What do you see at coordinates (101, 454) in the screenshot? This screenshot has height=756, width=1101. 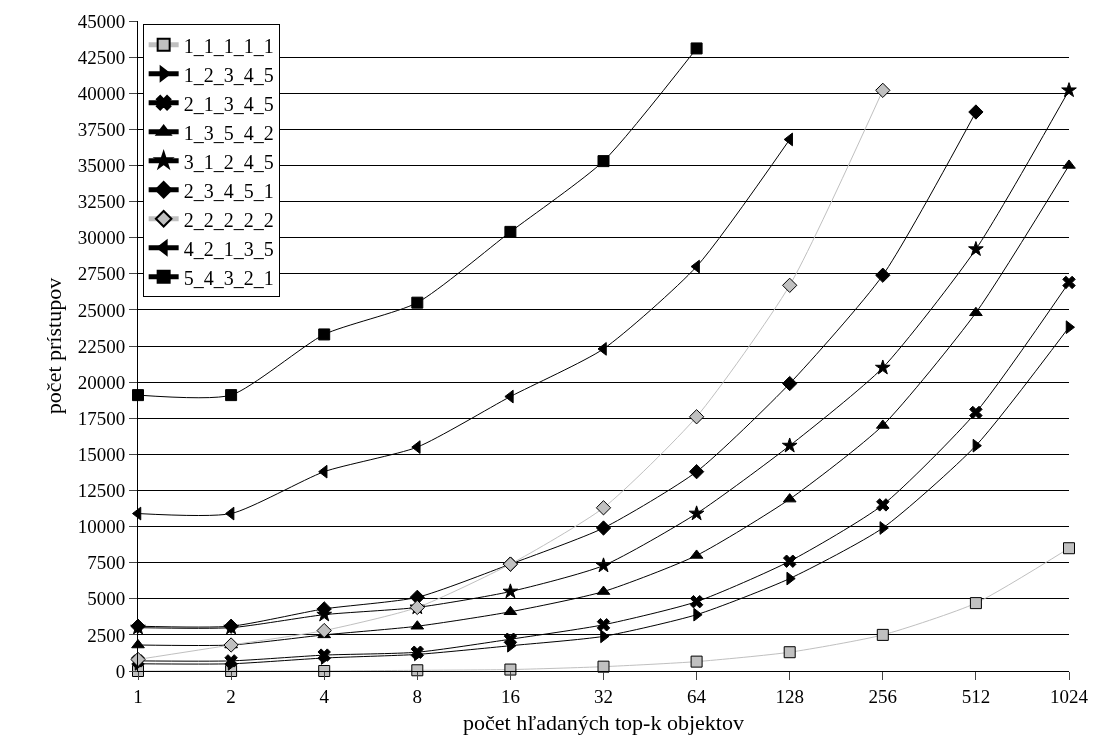 I see `y-tick-label: 15000` at bounding box center [101, 454].